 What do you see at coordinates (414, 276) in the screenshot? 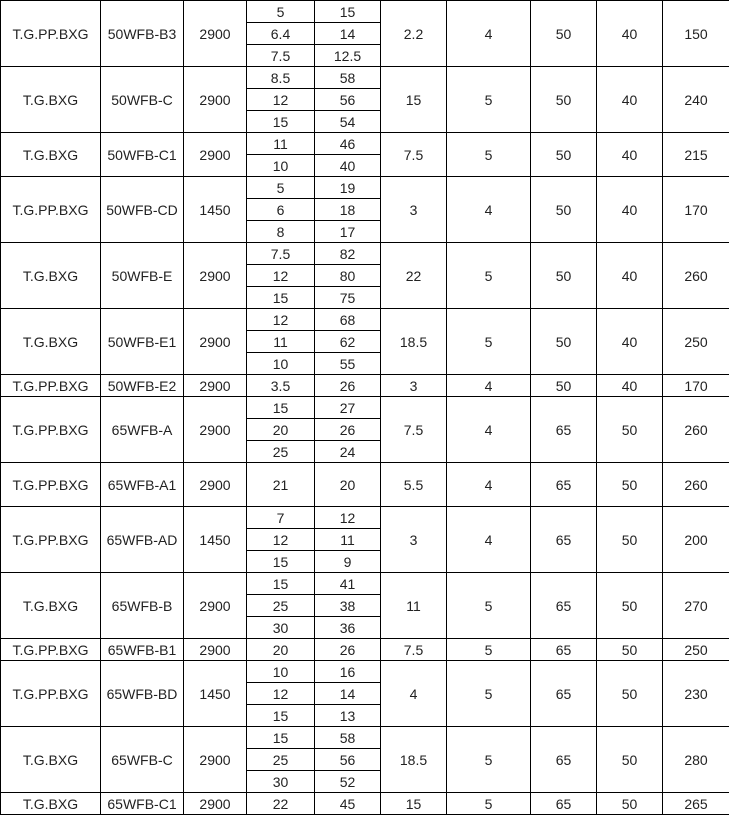
I see `power-cell: 22` at bounding box center [414, 276].